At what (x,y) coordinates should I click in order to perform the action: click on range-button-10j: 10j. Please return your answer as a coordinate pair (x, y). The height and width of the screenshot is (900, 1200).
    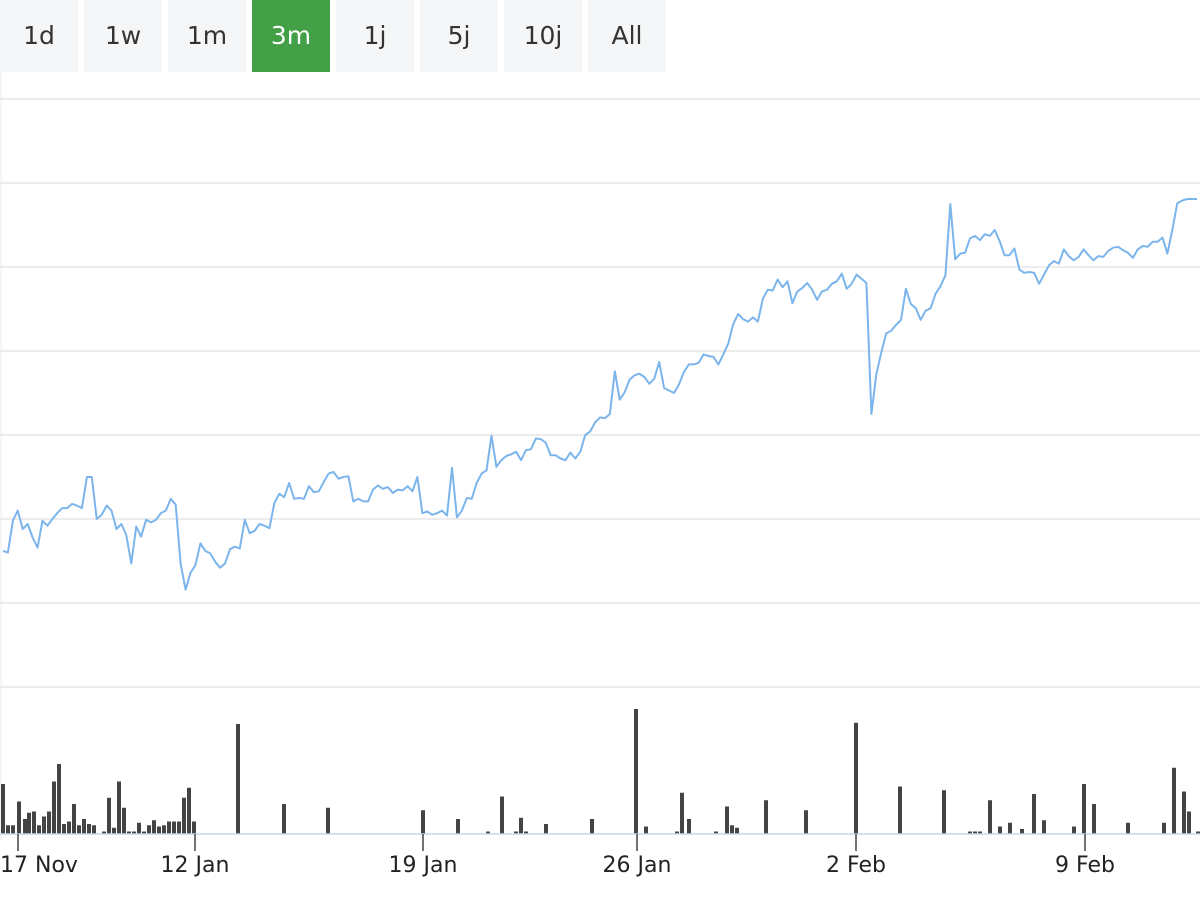
    Looking at the image, I should click on (543, 36).